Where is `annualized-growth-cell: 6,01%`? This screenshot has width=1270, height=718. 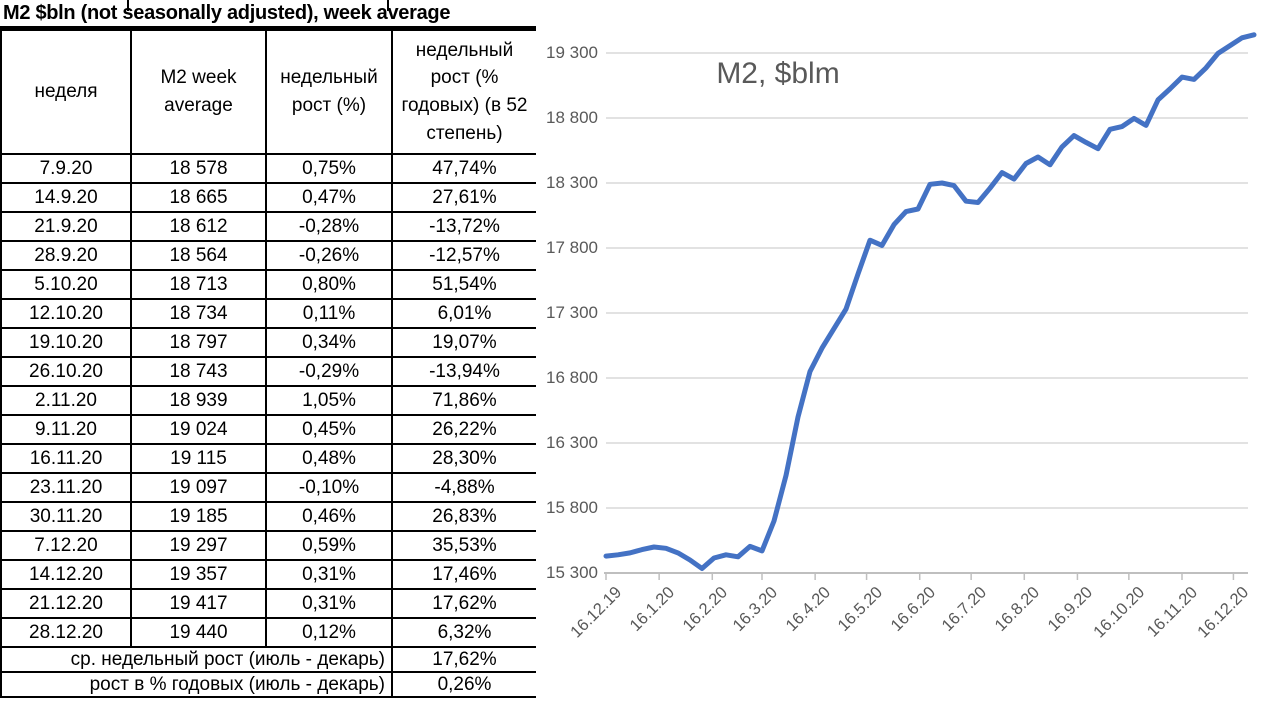
annualized-growth-cell: 6,01% is located at coordinates (464, 313).